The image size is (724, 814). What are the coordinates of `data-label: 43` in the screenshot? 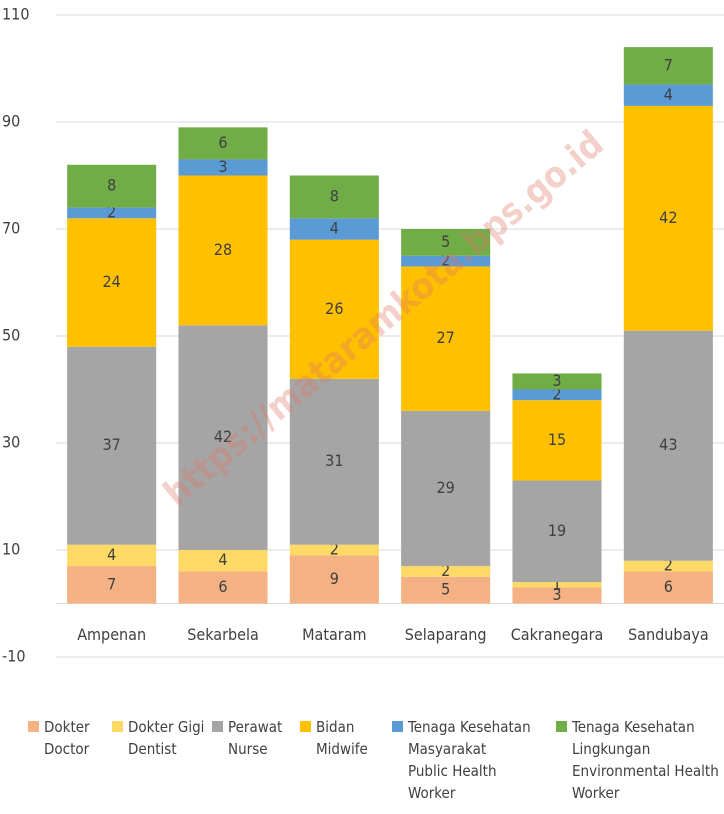 It's located at (668, 444).